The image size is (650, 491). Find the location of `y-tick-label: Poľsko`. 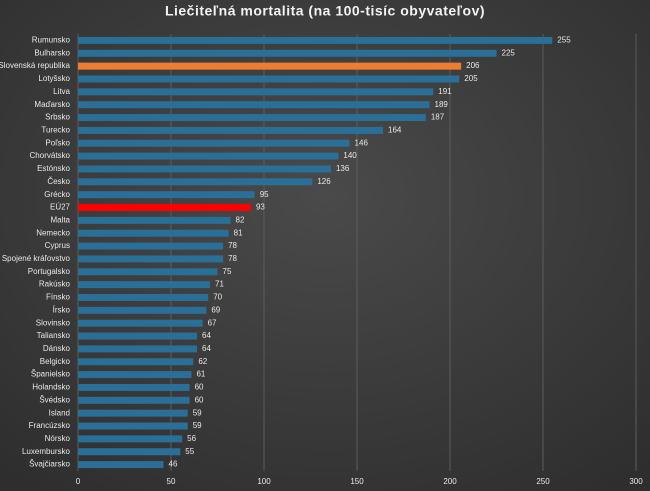

y-tick-label: Poľsko is located at coordinates (57, 142).